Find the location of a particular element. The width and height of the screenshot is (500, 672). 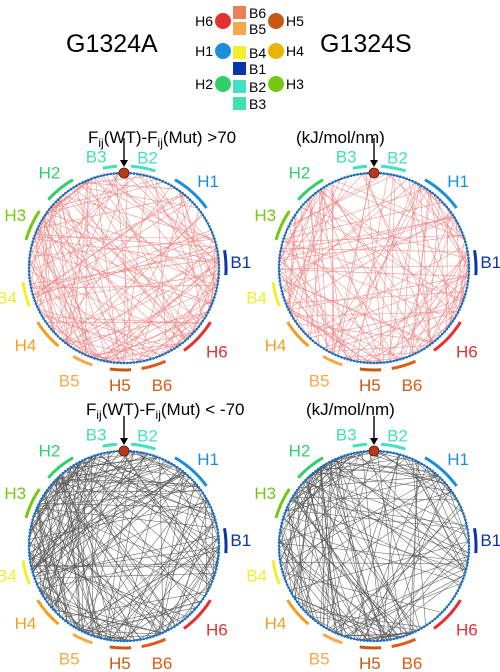

segment-b3-arc is located at coordinates (360, 445).